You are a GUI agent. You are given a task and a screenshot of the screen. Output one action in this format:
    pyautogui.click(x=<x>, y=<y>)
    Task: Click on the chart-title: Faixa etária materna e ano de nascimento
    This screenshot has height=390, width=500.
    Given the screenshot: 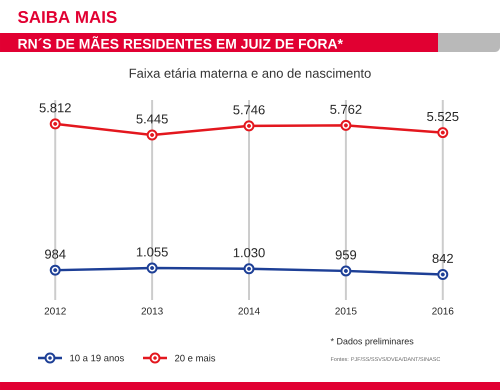 What is the action you would take?
    pyautogui.click(x=250, y=73)
    